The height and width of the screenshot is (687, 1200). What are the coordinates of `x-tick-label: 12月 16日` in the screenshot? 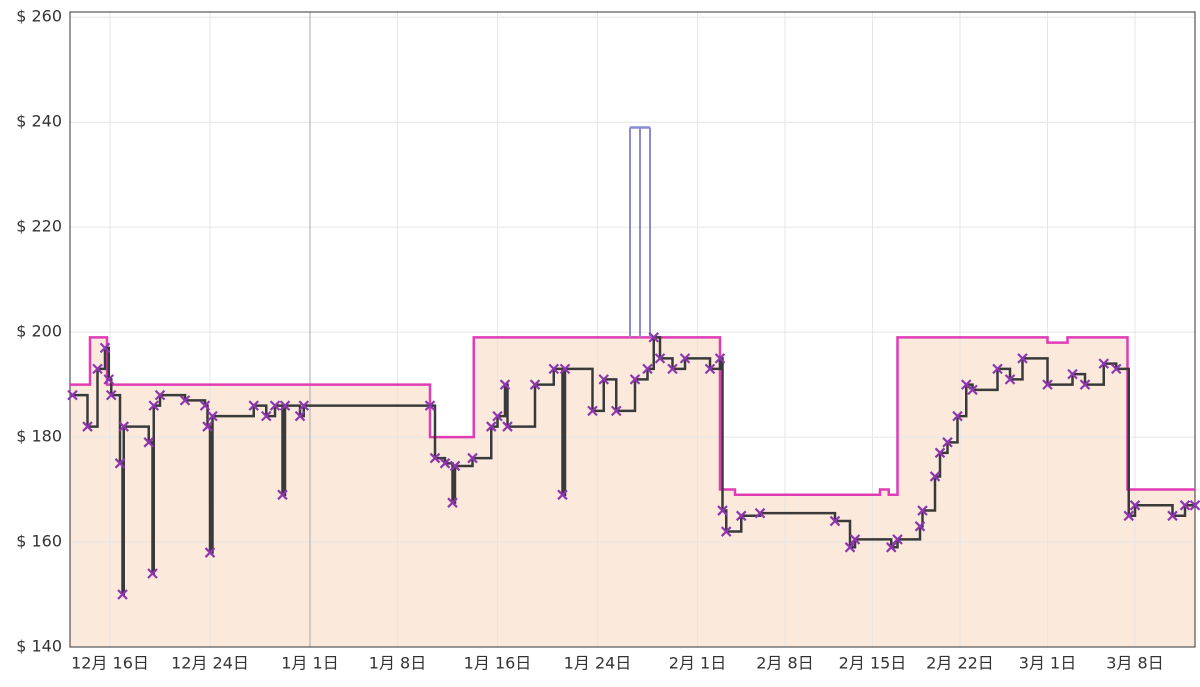 It's located at (110, 663).